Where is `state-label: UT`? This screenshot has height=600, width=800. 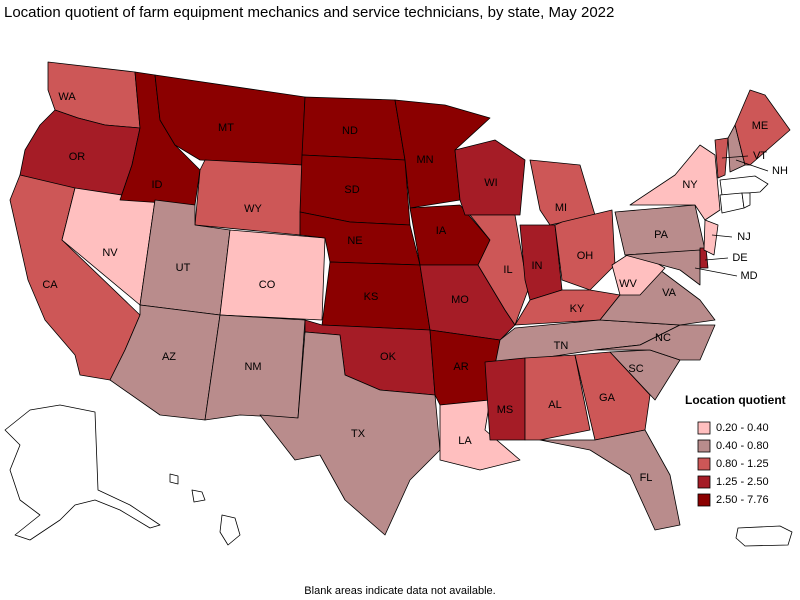
state-label: UT is located at coordinates (183, 268).